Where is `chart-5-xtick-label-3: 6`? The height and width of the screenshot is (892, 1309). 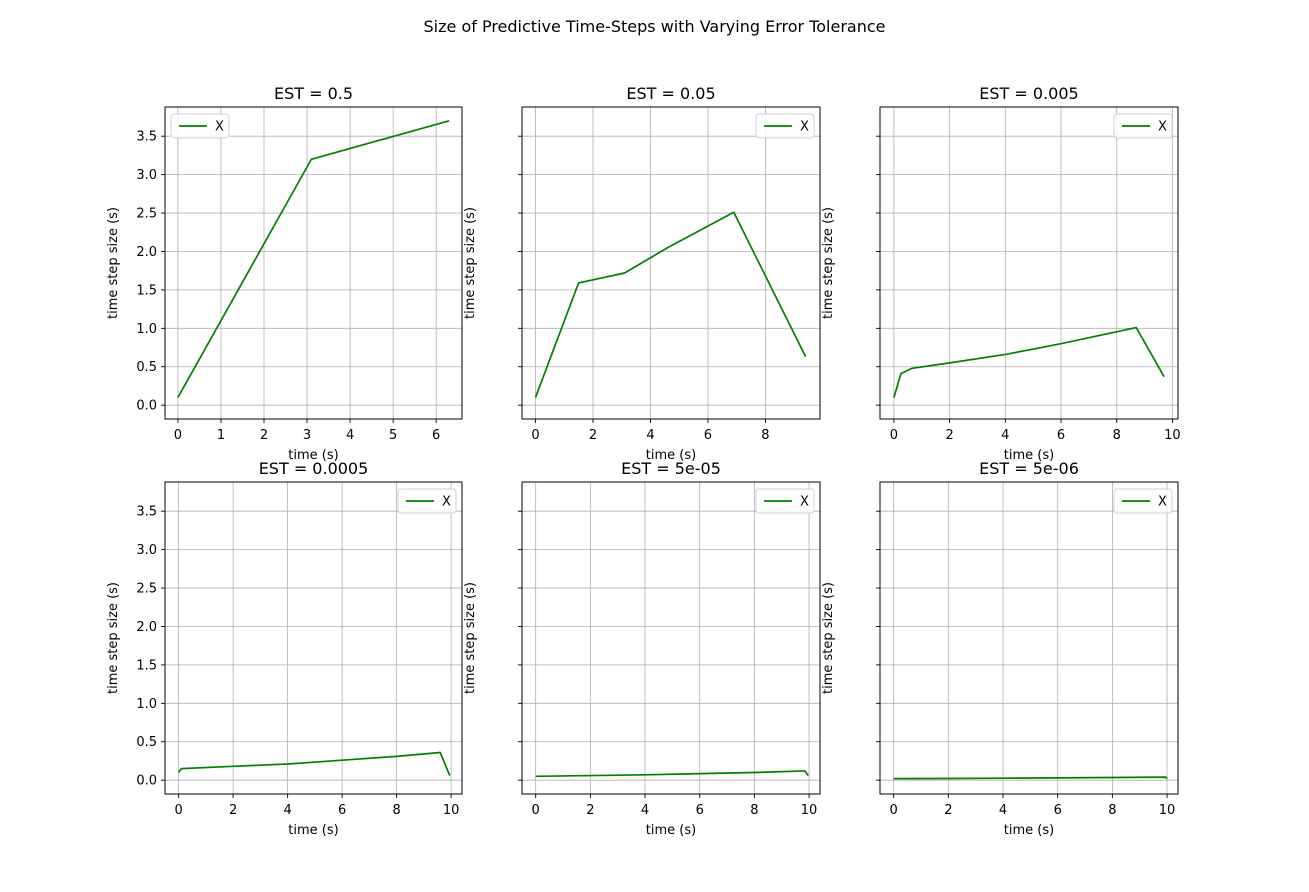 chart-5-xtick-label-3: 6 is located at coordinates (700, 810).